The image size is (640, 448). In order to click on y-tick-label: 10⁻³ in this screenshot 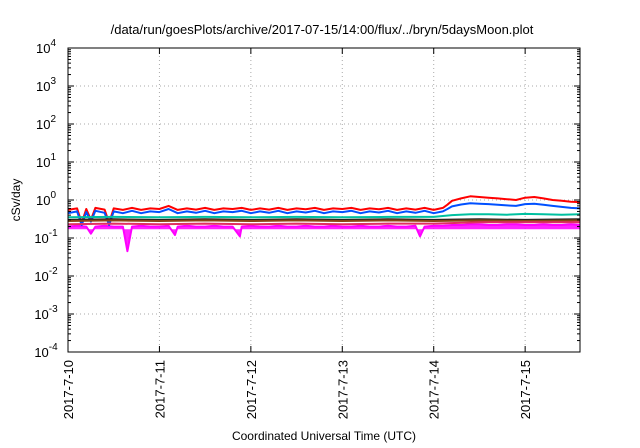, I will do `click(46, 313)`.